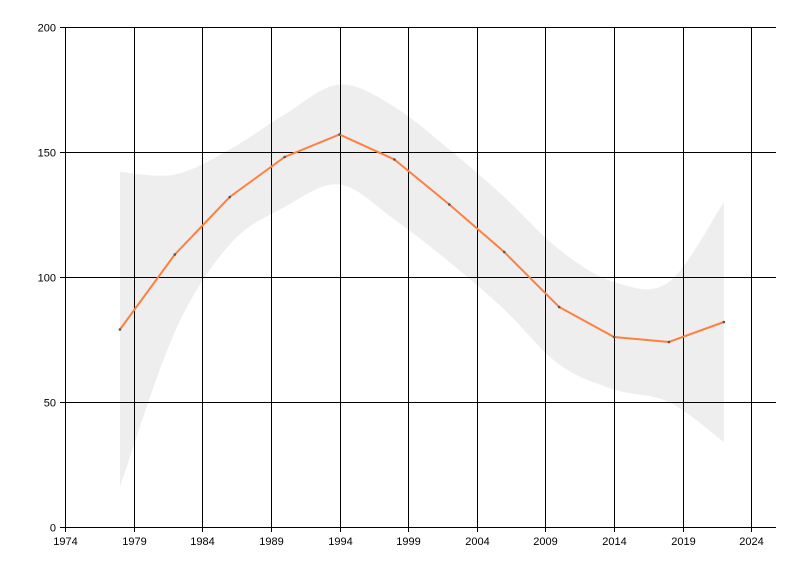  What do you see at coordinates (50, 404) in the screenshot?
I see `y-tick-label: 50` at bounding box center [50, 404].